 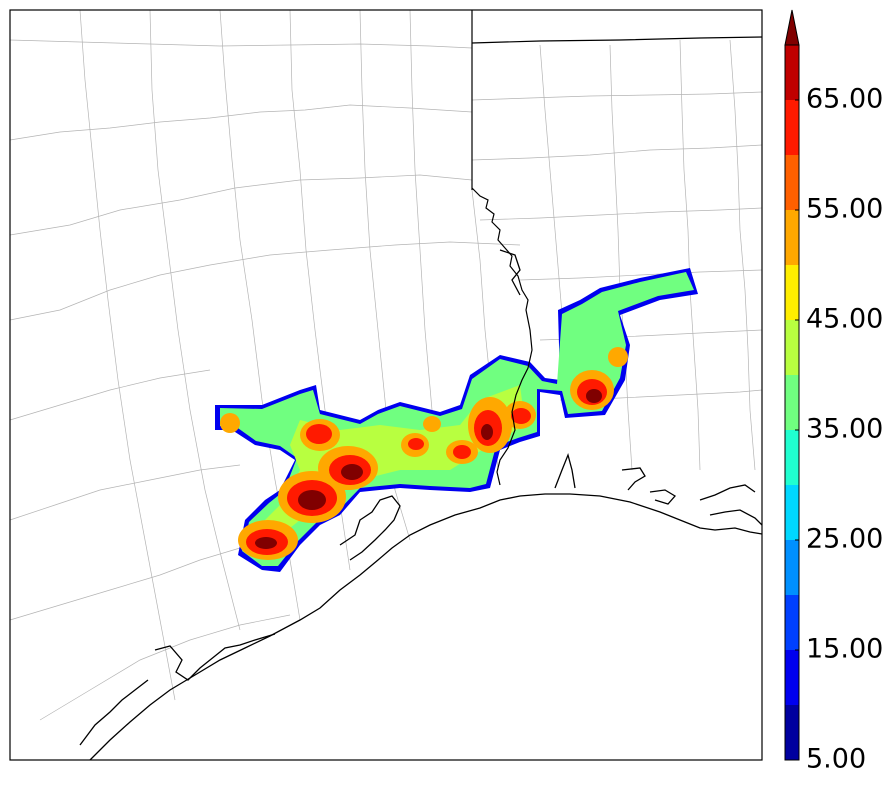 I want to click on toledo-bend-reservoir, so click(x=510, y=272).